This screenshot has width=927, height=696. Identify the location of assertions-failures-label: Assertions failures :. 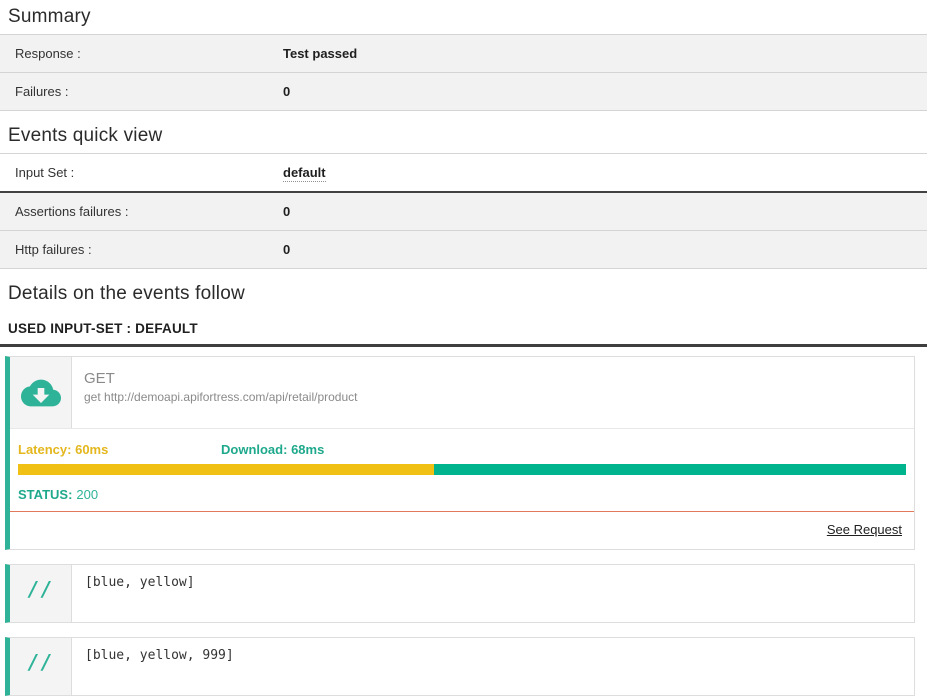
(72, 211).